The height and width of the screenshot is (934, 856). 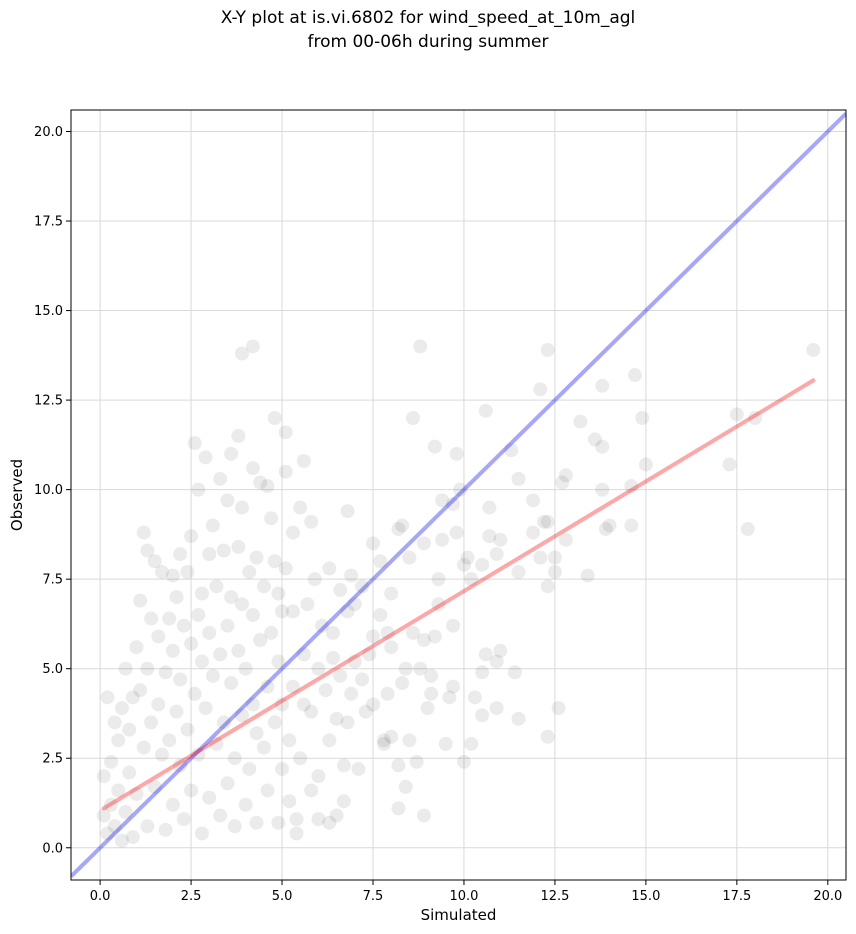 What do you see at coordinates (52, 848) in the screenshot?
I see `y-tick-label: 0.0` at bounding box center [52, 848].